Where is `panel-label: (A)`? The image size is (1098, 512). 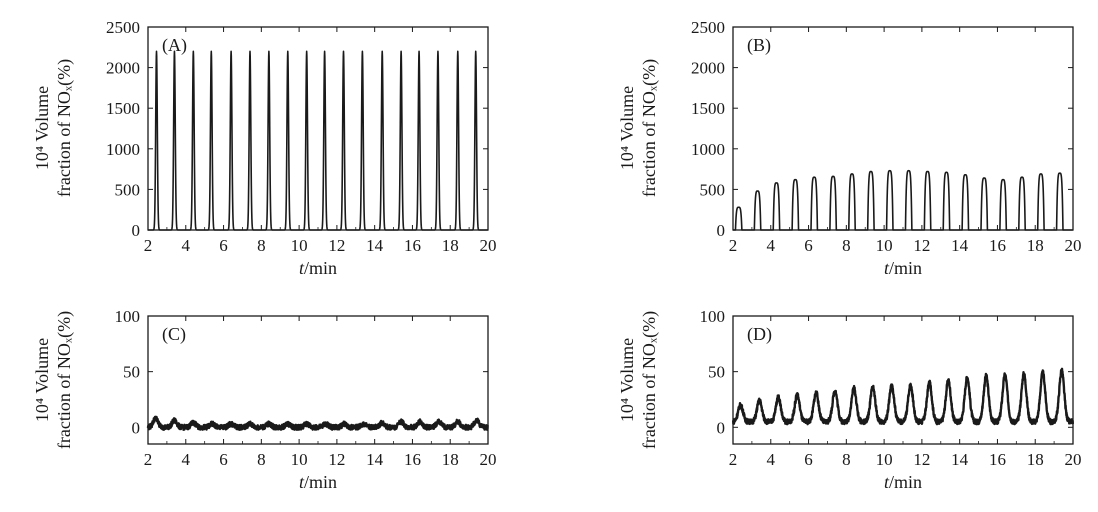 panel-label: (A) is located at coordinates (174, 45).